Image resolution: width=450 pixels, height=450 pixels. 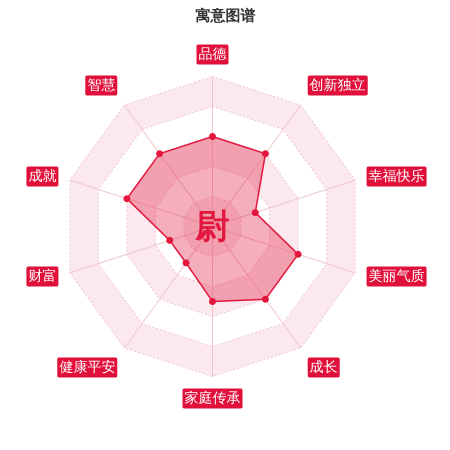 What do you see at coordinates (212, 54) in the screenshot?
I see `spoke-label: 品德` at bounding box center [212, 54].